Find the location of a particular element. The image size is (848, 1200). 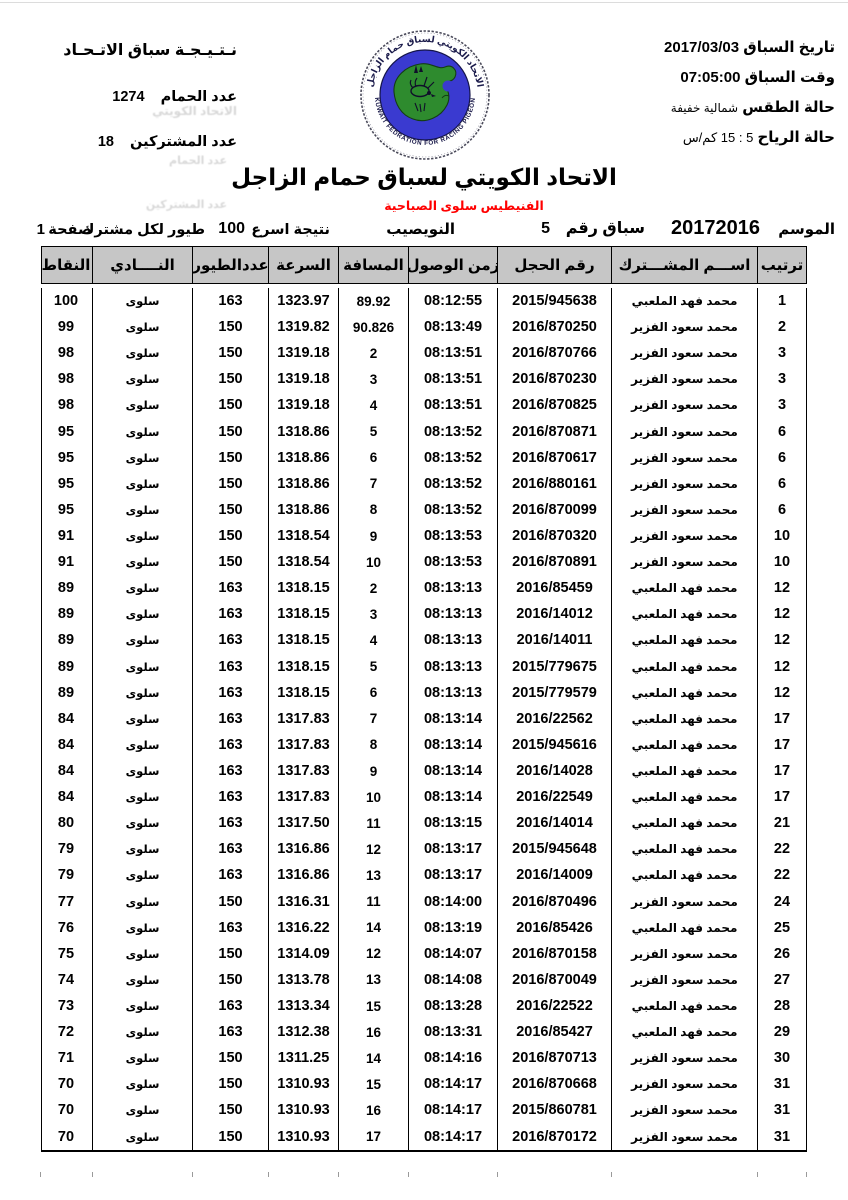

cell-speed: 1318.54 is located at coordinates (303, 536).